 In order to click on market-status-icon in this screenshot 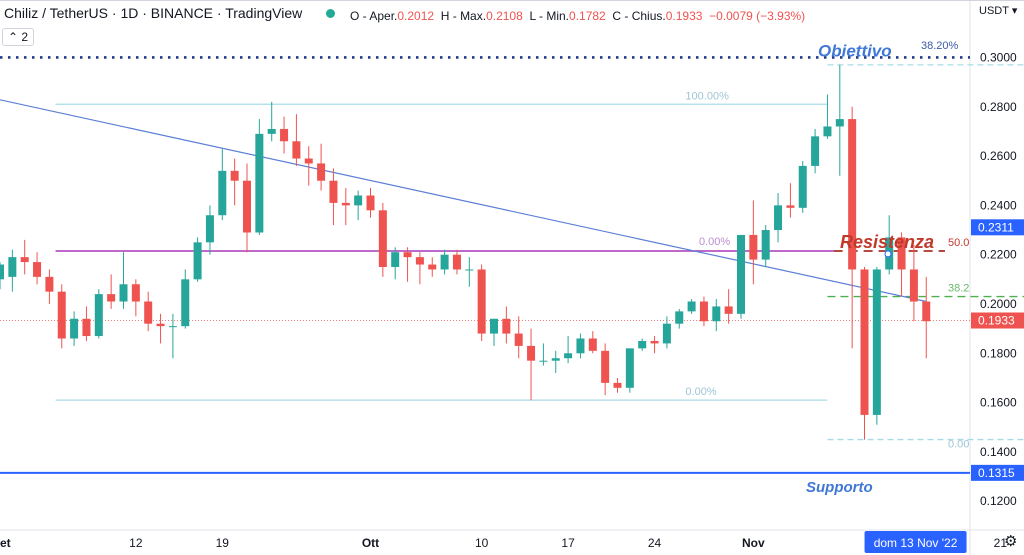, I will do `click(331, 14)`.